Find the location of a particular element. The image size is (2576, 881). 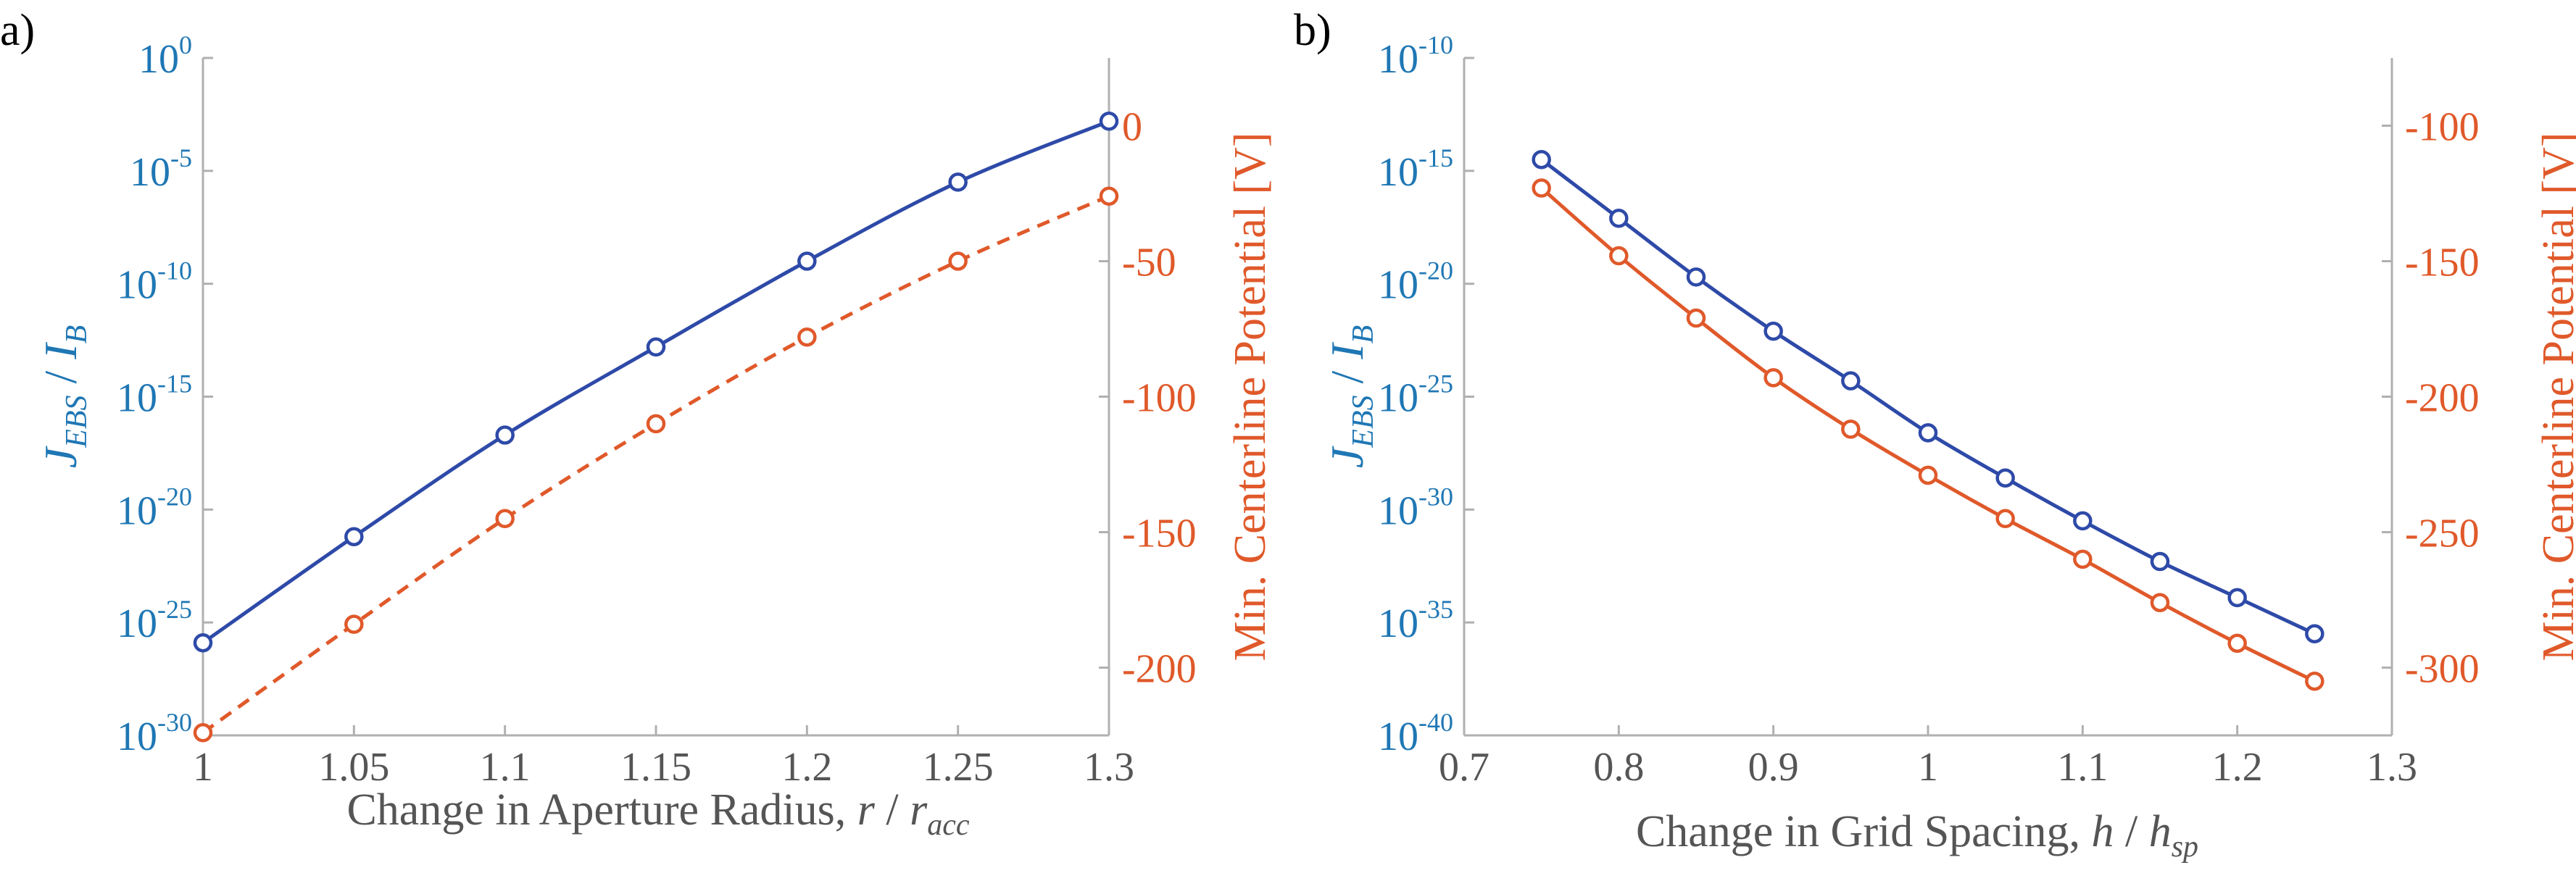

y-left-var: J is located at coordinates (60, 457).